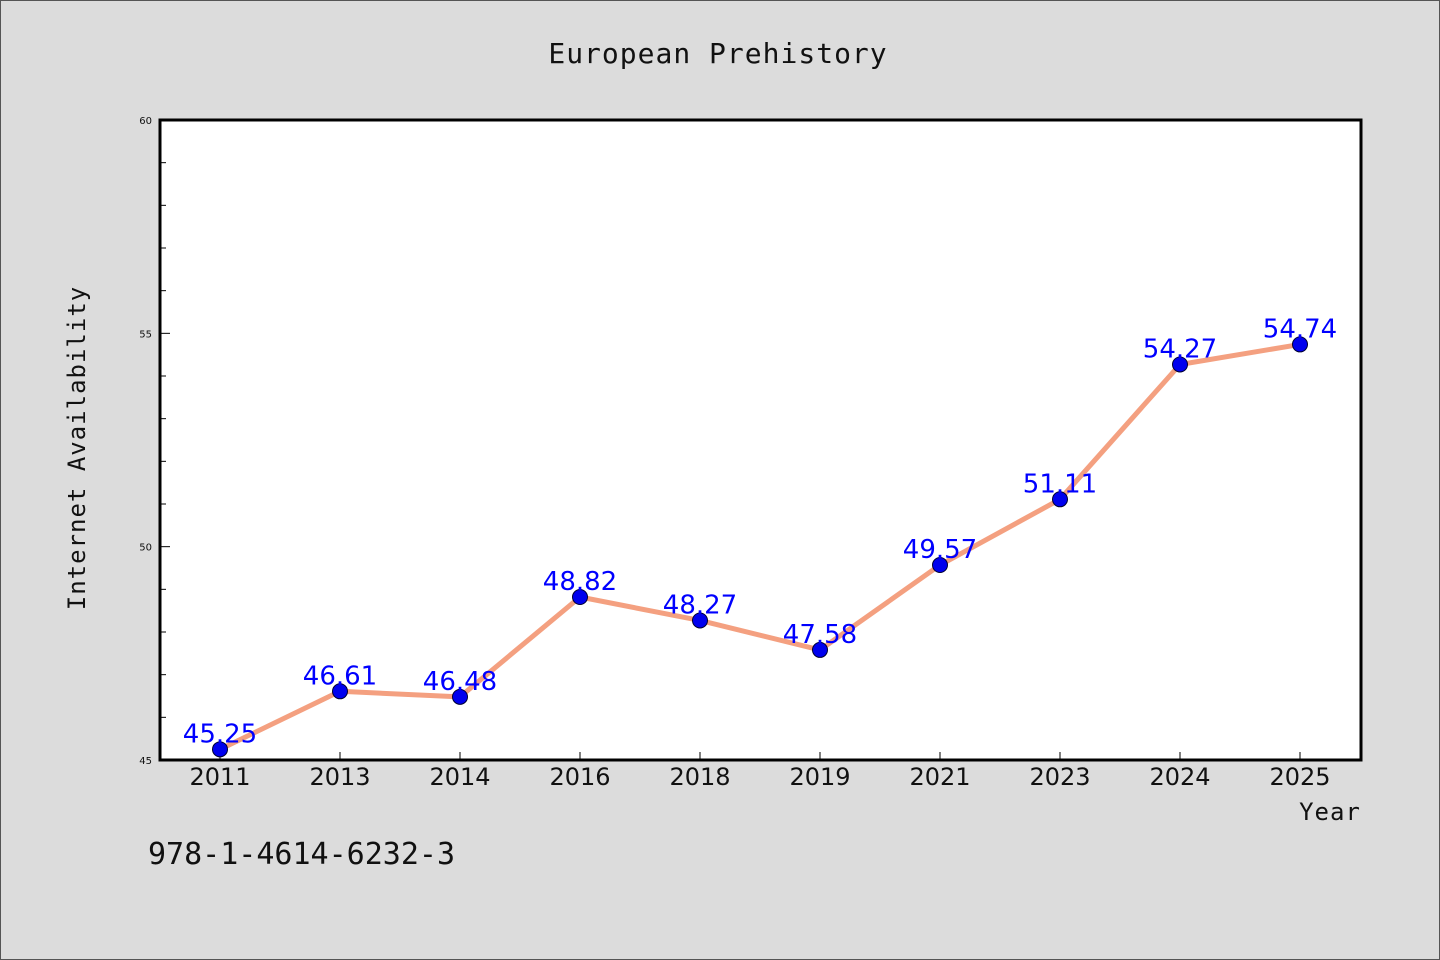 The height and width of the screenshot is (960, 1440). I want to click on x-tick-label: 2011, so click(219, 777).